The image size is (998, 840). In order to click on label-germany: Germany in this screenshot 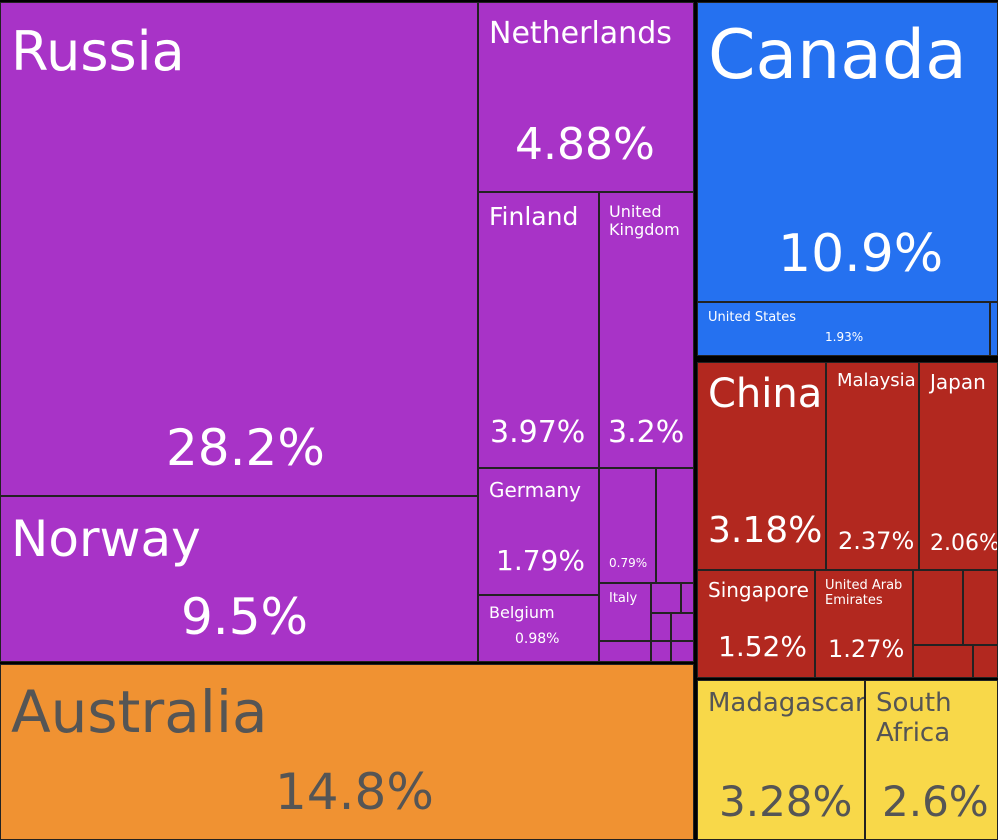, I will do `click(535, 490)`.